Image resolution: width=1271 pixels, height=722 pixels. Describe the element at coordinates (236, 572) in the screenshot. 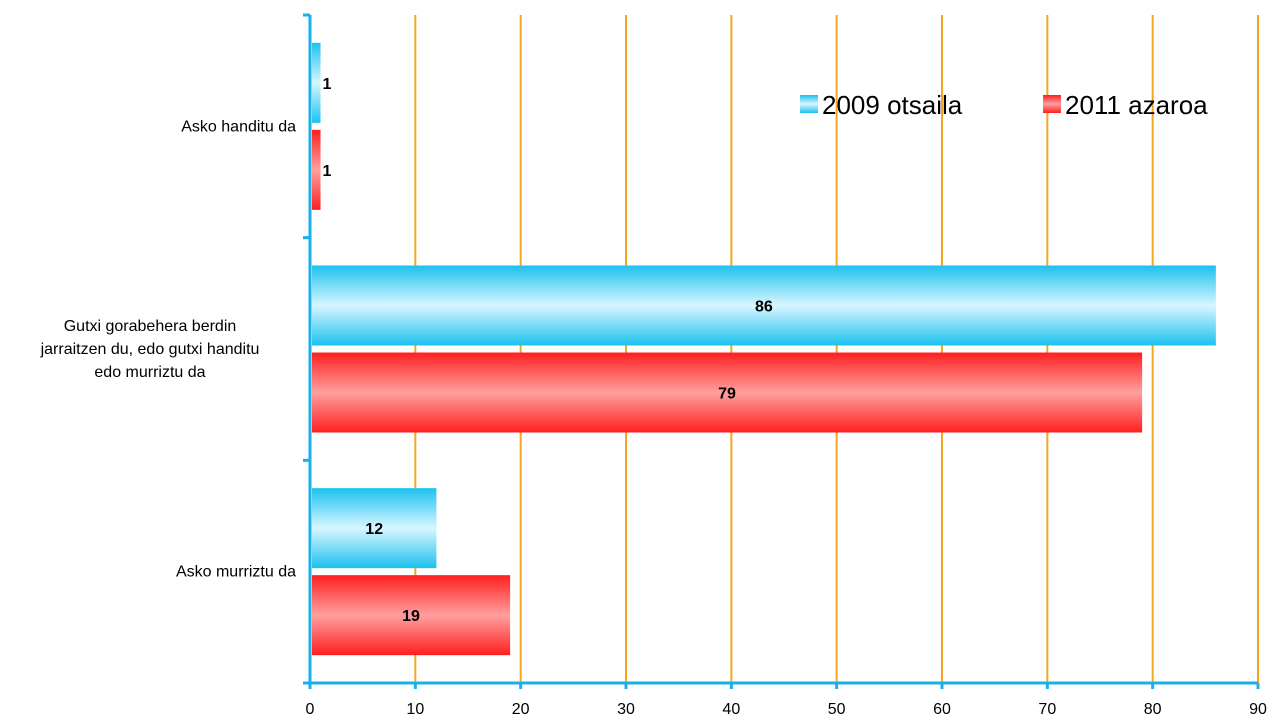

I see `category-label: Asko murriztu da` at that location.